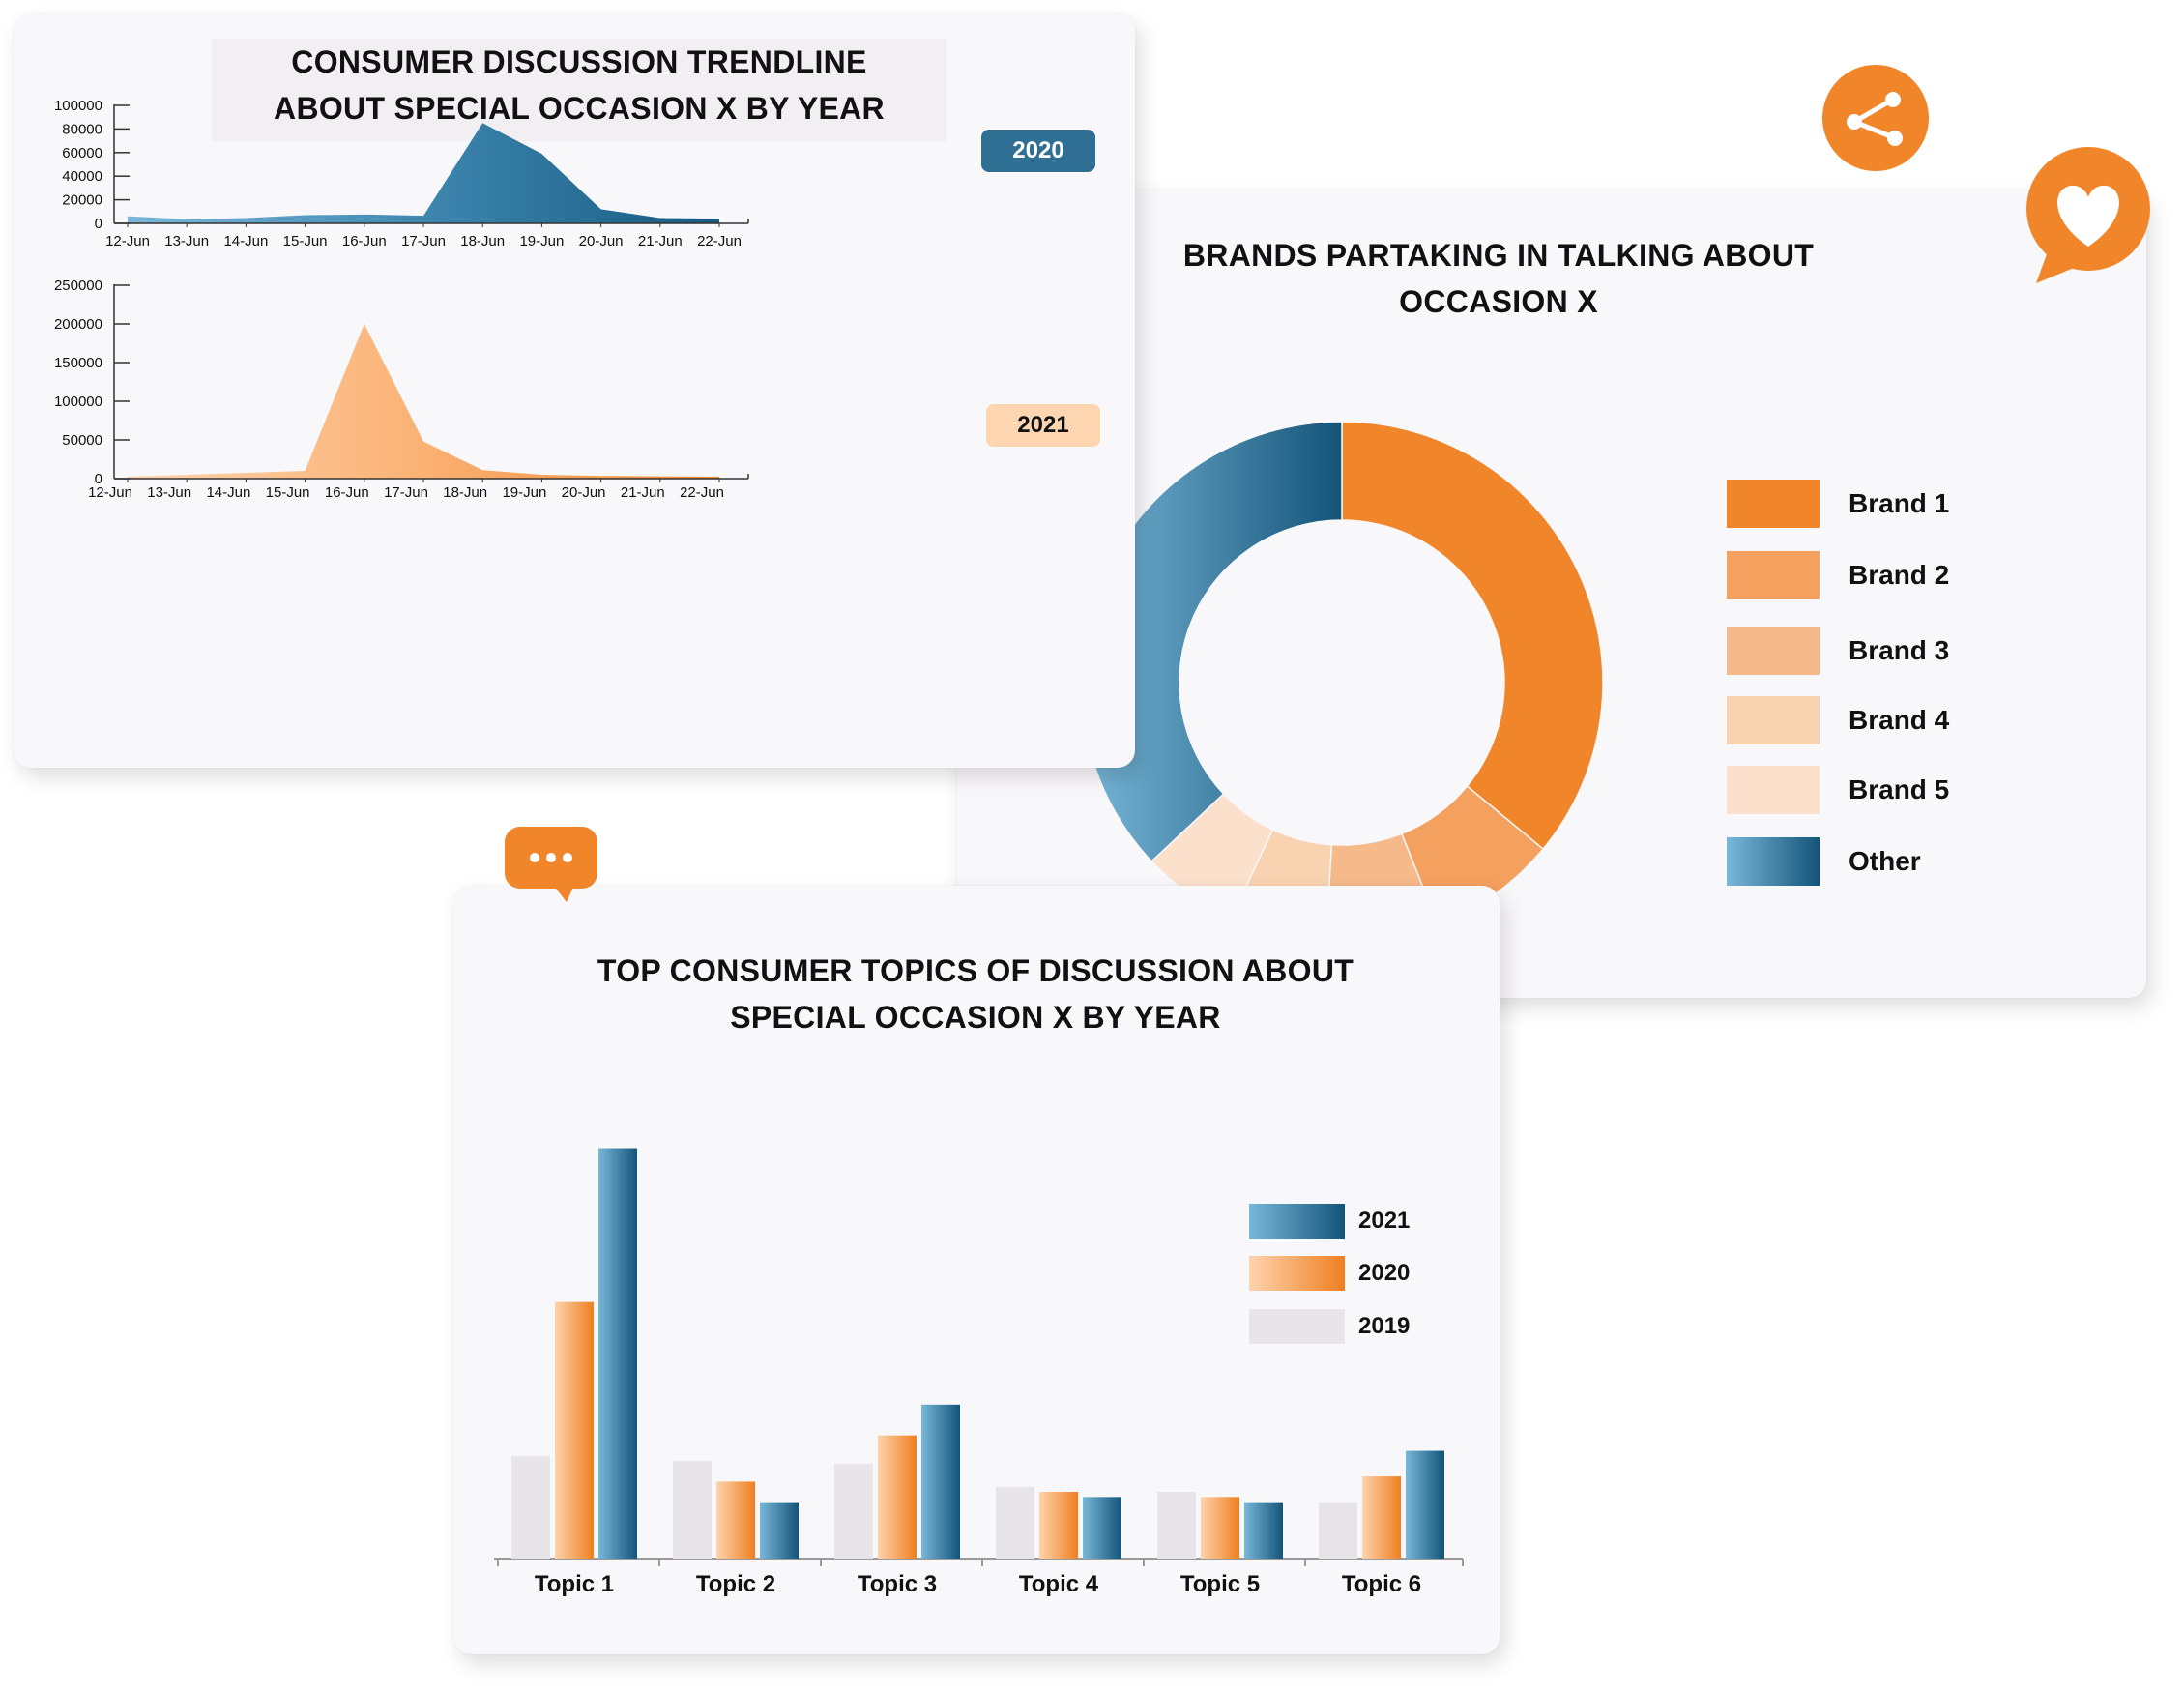 The image size is (2184, 1693). Describe the element at coordinates (1900, 650) in the screenshot. I see `legend-label: Brand 3` at that location.